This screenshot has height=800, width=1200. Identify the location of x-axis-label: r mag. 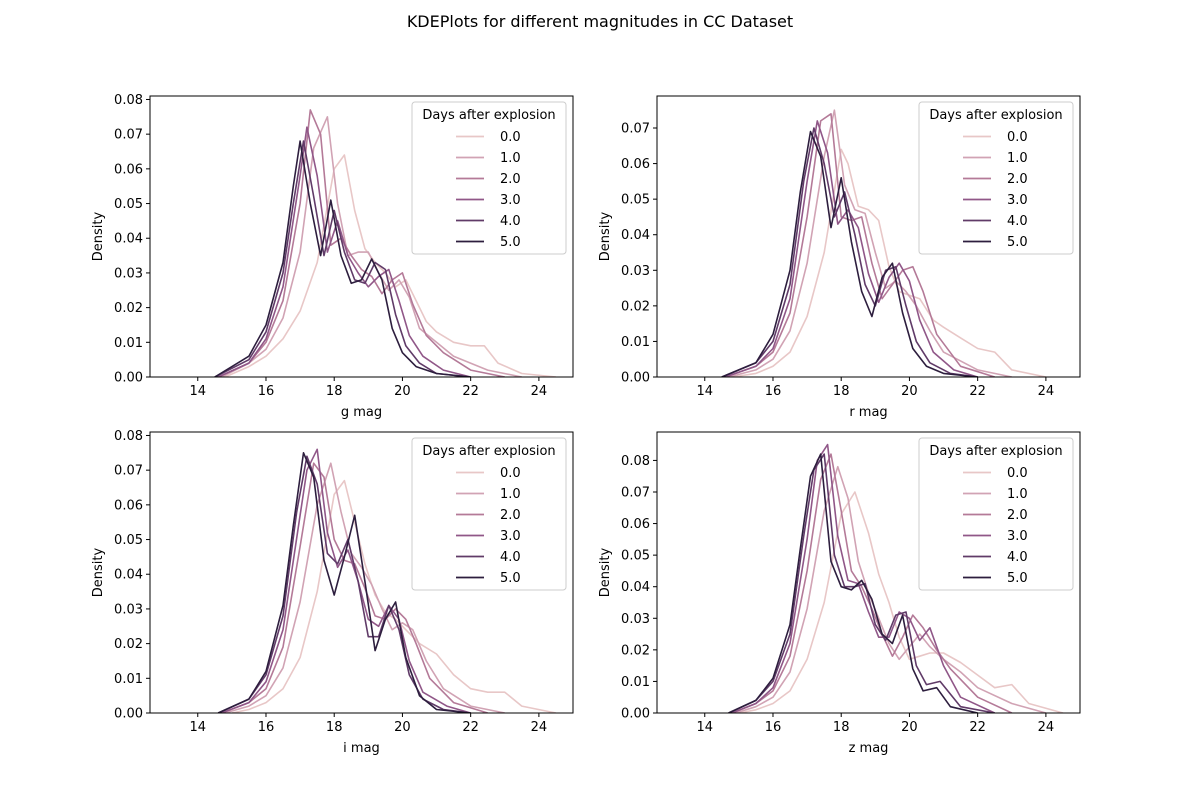
(868, 412).